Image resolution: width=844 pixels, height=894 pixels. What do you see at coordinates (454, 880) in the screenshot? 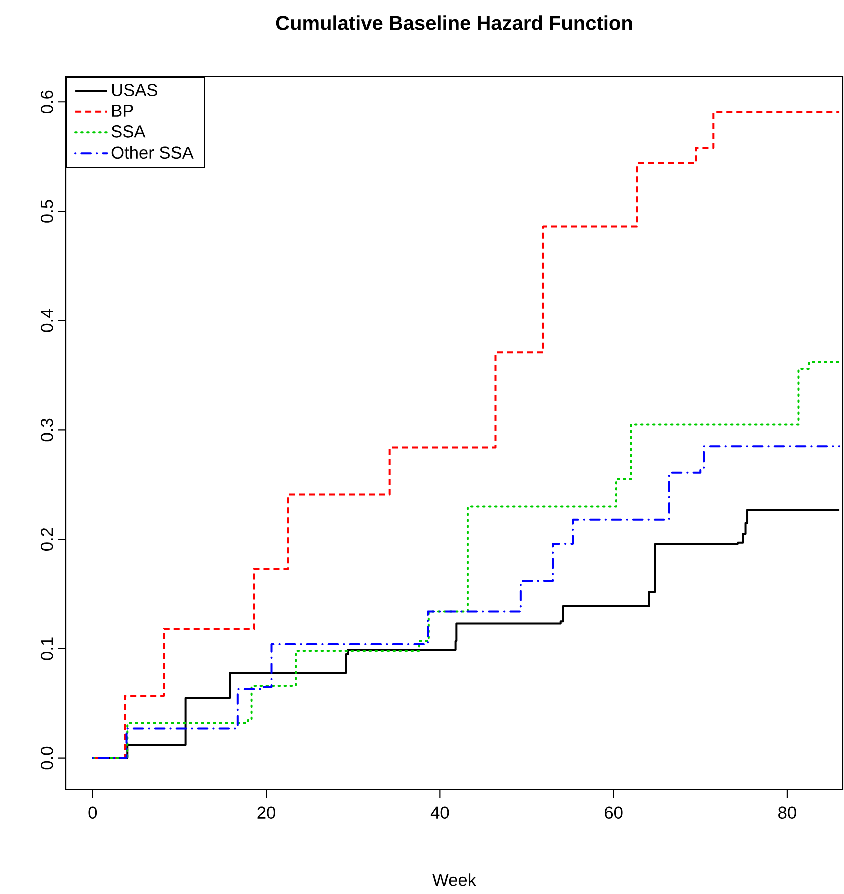
I see `x-axis-title: Week` at bounding box center [454, 880].